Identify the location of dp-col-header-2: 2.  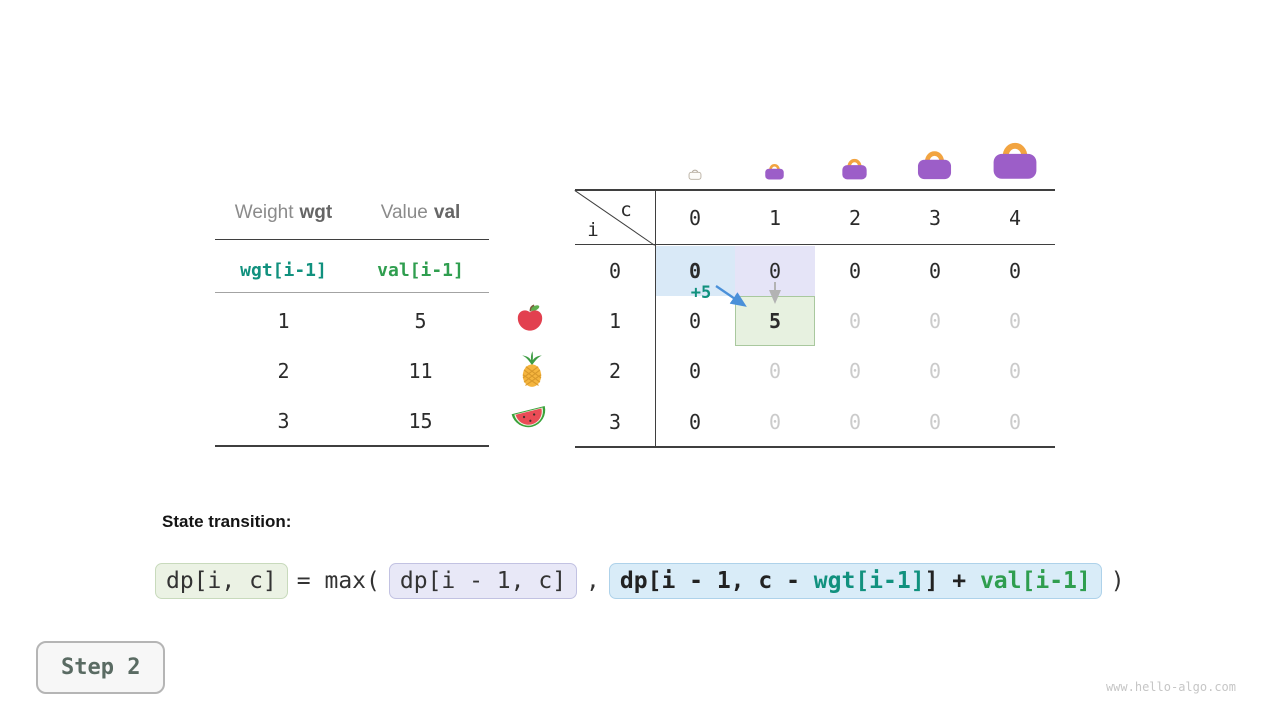
(855, 217).